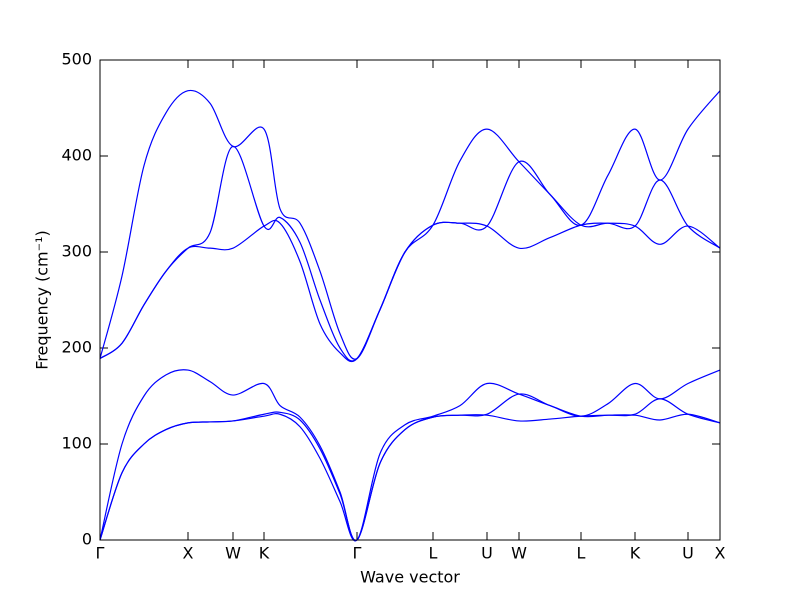 This screenshot has width=800, height=600. Describe the element at coordinates (76, 347) in the screenshot. I see `y-tick-label: 200` at that location.